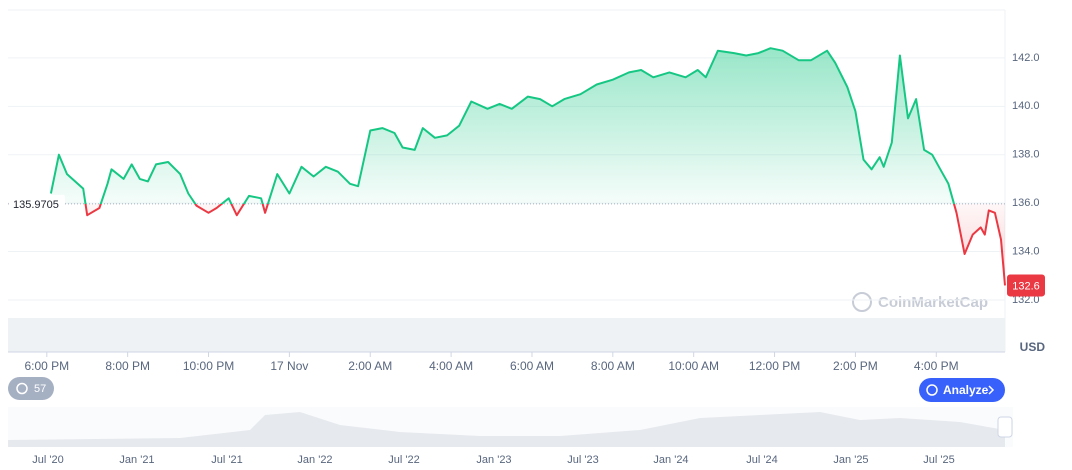 This screenshot has width=1072, height=470. I want to click on navigator-label: Jul '24, so click(761, 460).